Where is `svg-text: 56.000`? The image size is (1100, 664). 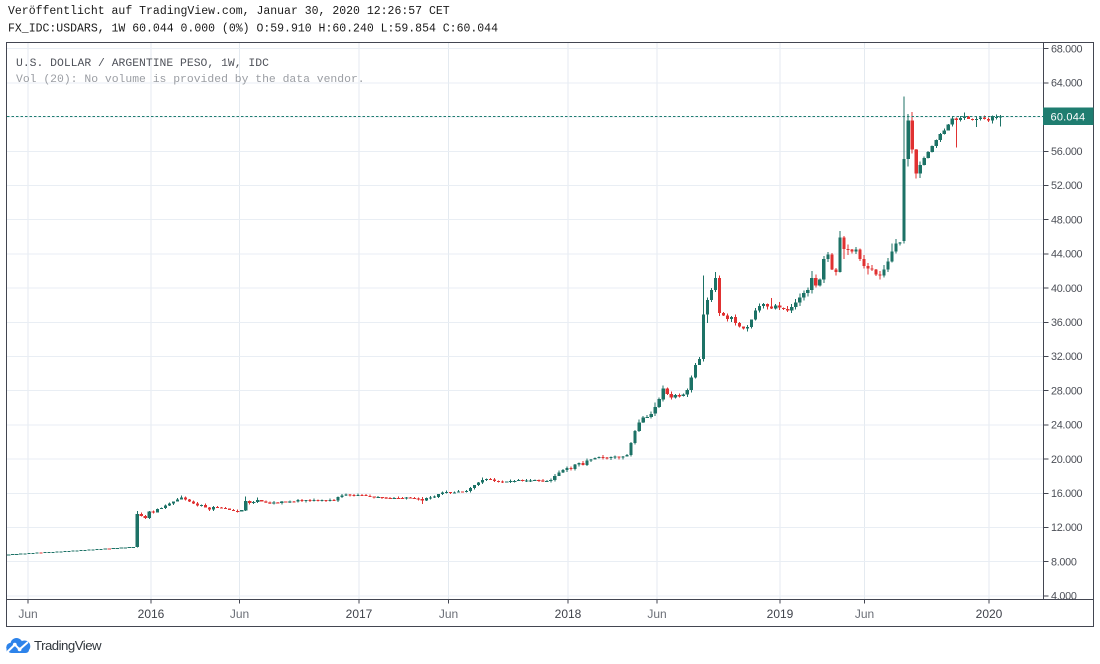 svg-text: 56.000 is located at coordinates (1067, 152).